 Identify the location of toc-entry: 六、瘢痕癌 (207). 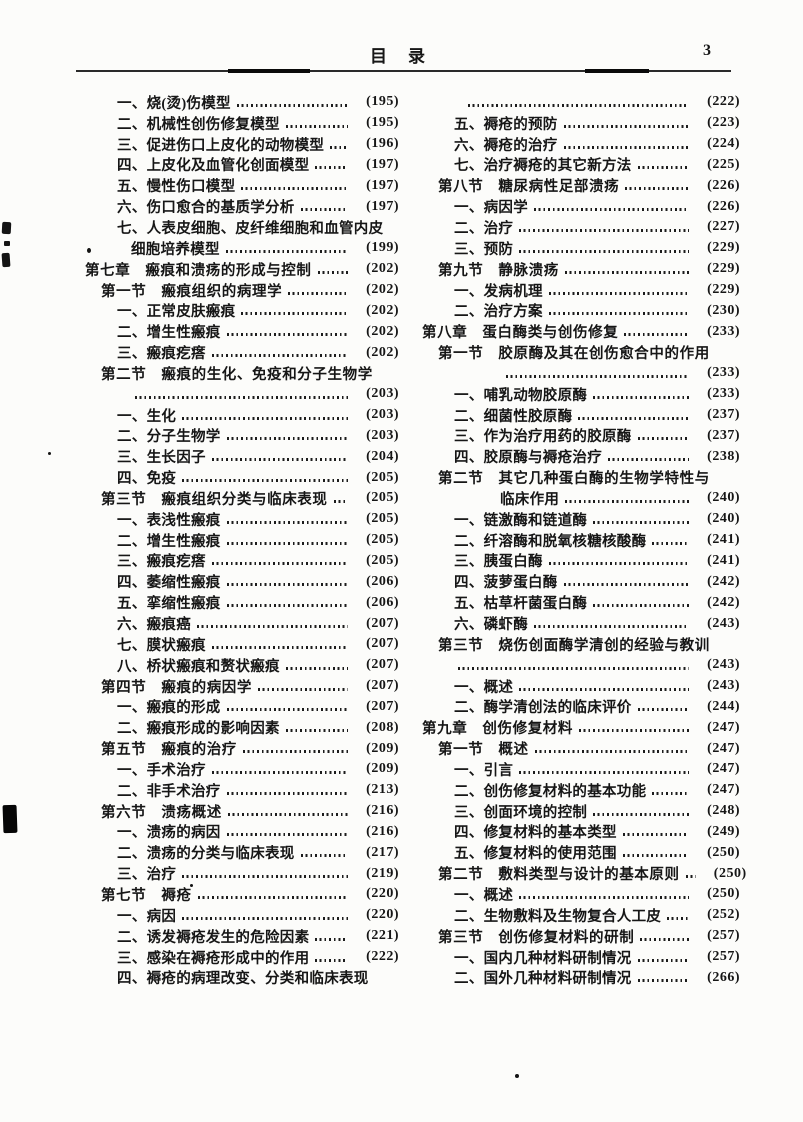
(242, 623).